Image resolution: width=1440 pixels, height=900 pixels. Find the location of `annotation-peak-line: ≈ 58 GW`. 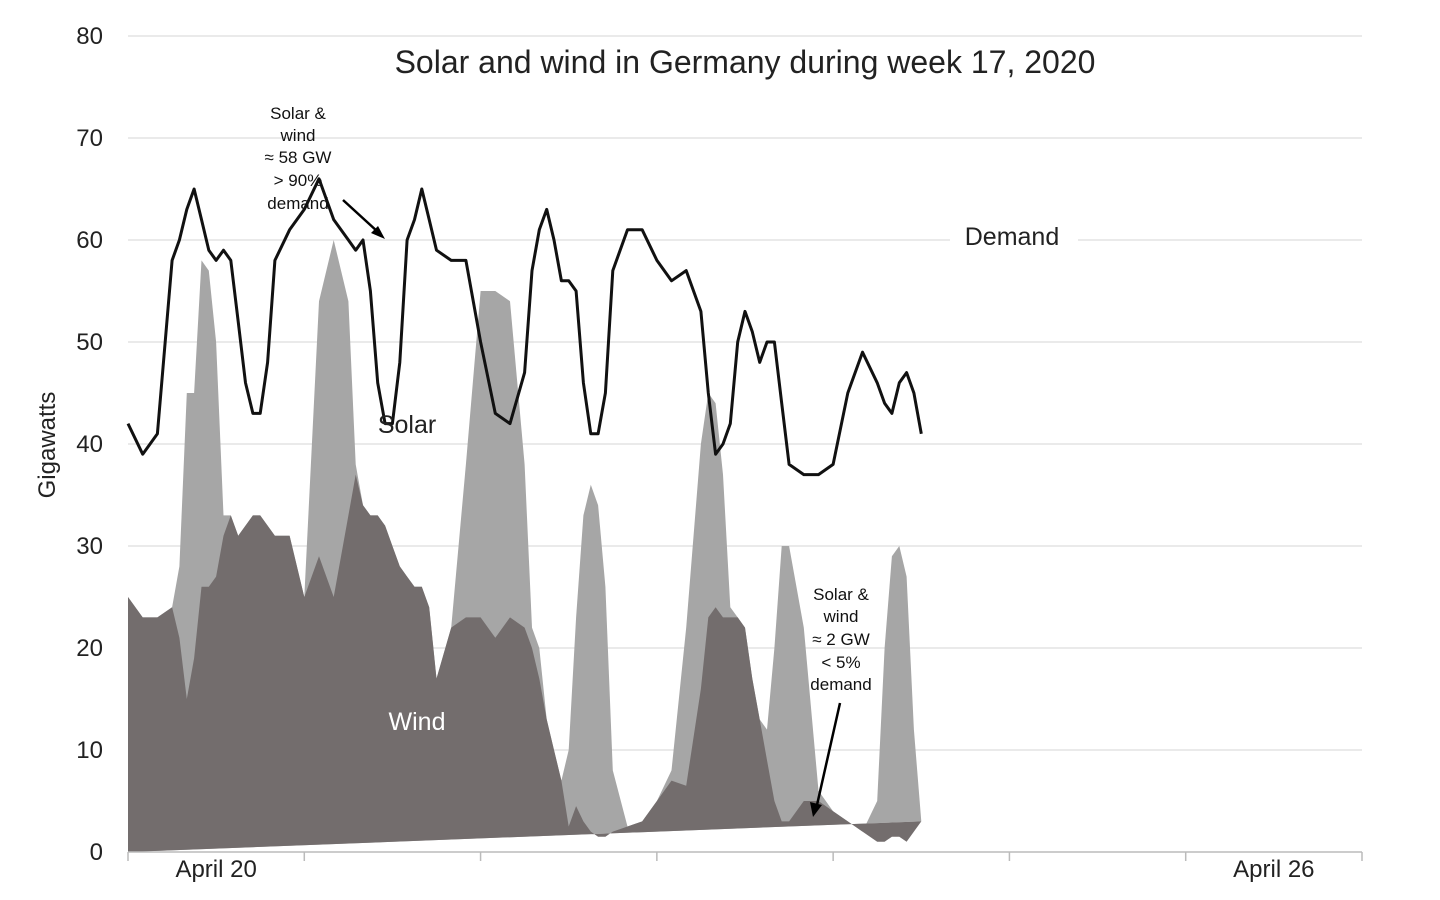

annotation-peak-line: ≈ 58 GW is located at coordinates (298, 157).